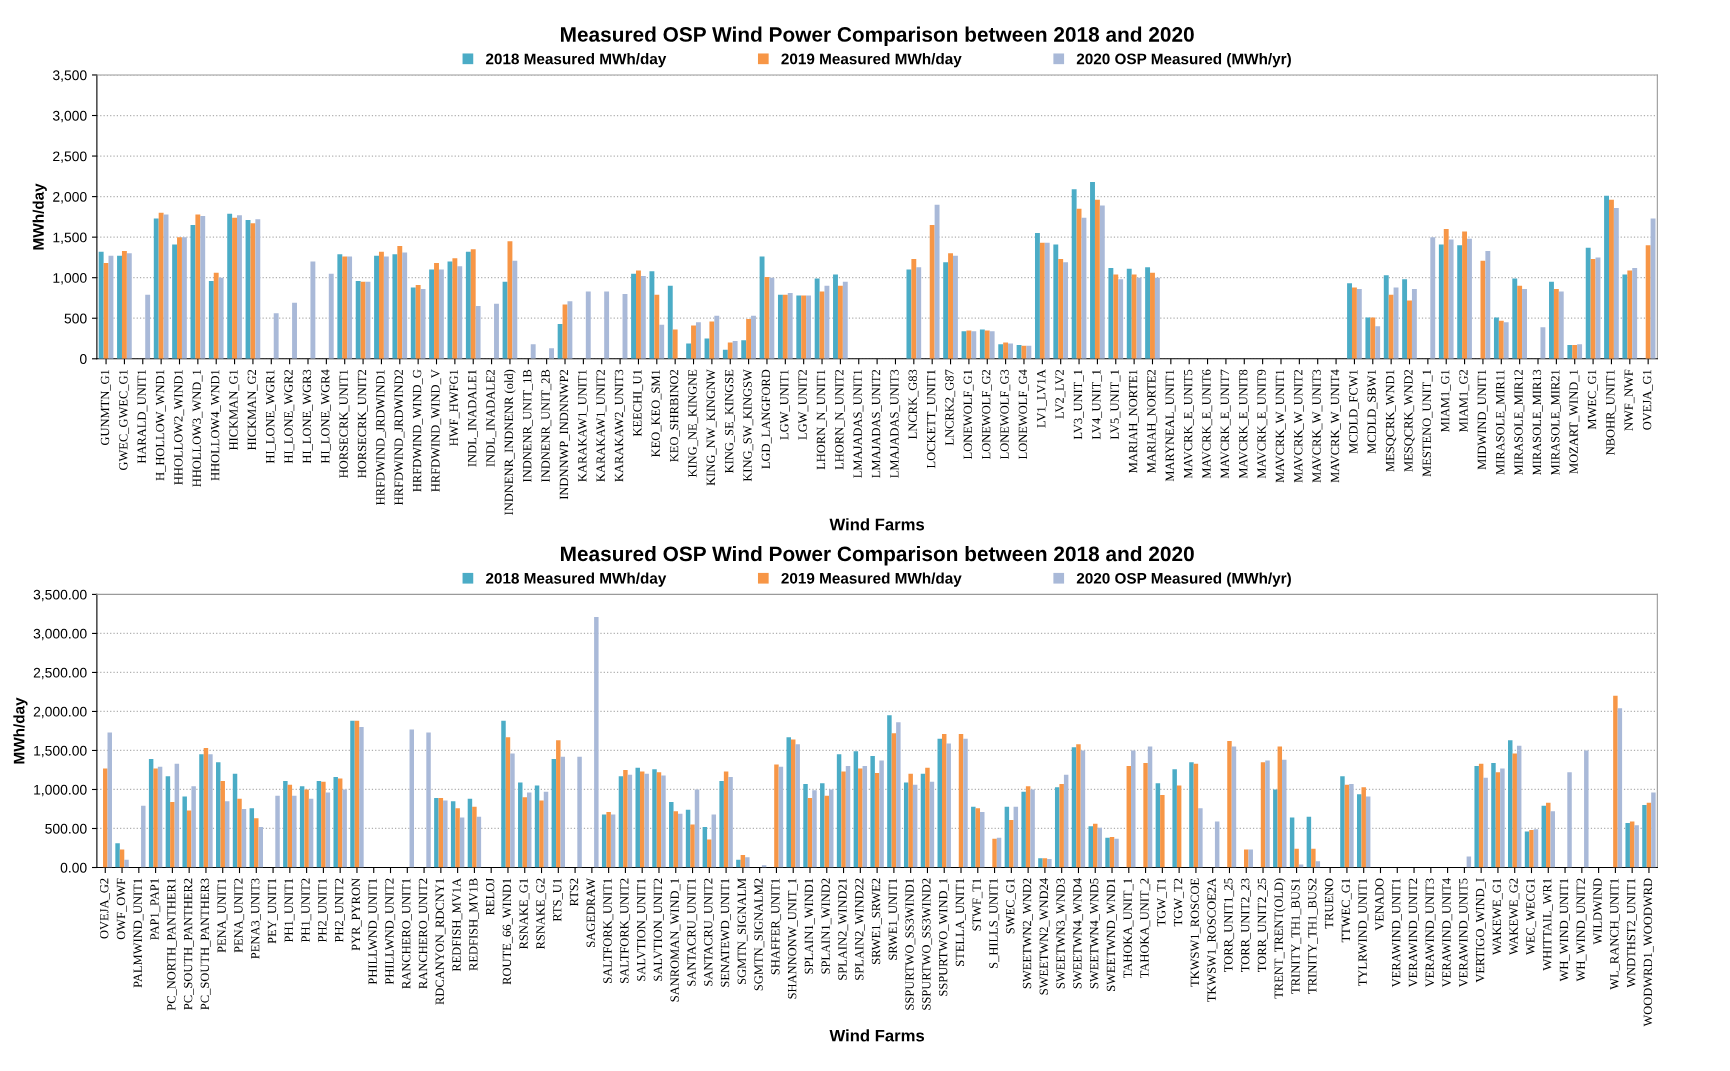 This screenshot has height=1071, width=1730. I want to click on x-tick-label: LNCRK_G83, so click(913, 404).